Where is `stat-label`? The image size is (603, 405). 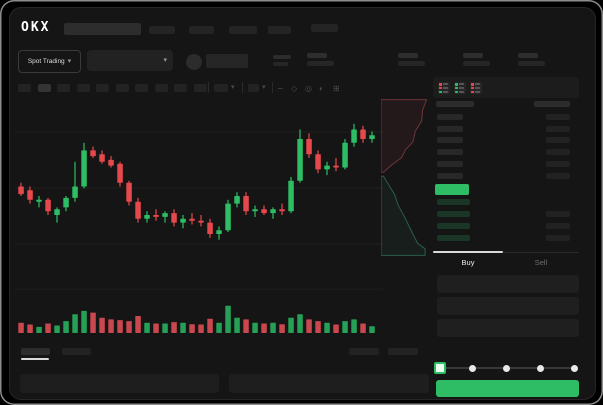 stat-label is located at coordinates (317, 55).